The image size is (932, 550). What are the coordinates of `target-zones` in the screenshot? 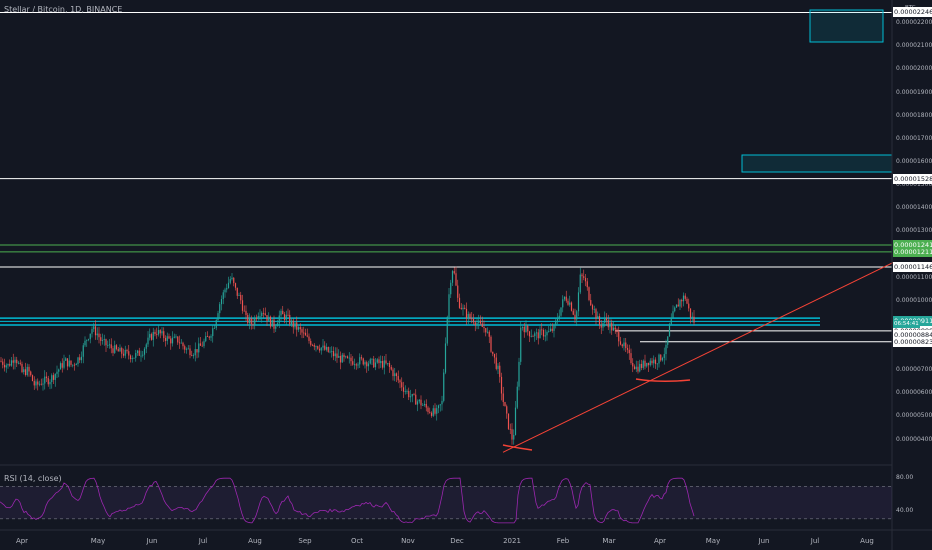 It's located at (817, 91).